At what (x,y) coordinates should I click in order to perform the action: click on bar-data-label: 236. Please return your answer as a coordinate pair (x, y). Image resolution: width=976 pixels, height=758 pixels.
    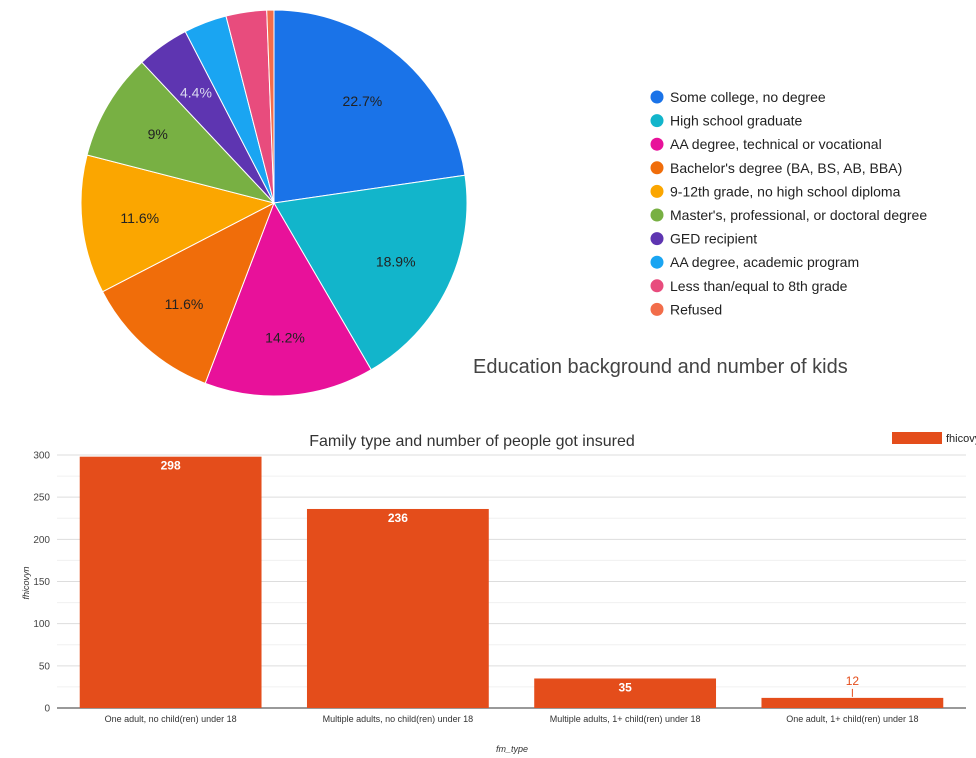
    Looking at the image, I should click on (398, 518).